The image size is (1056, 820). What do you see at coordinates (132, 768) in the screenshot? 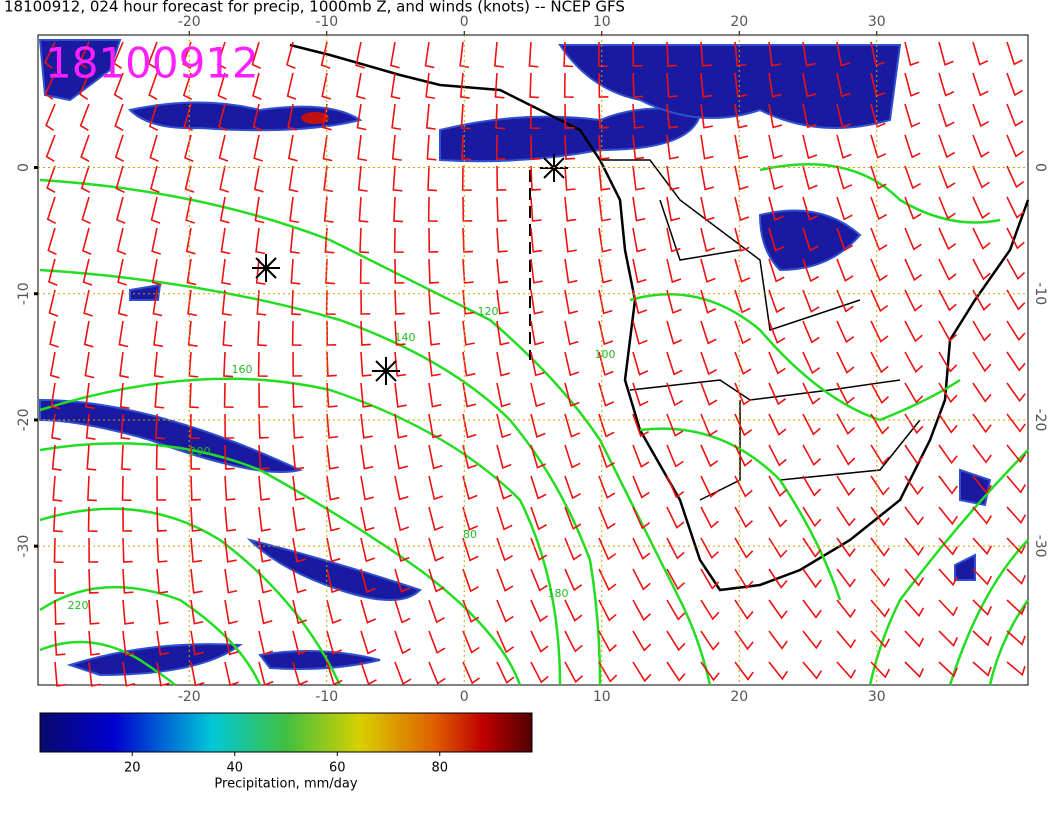
I see `colorbar-tick-label: 20` at bounding box center [132, 768].